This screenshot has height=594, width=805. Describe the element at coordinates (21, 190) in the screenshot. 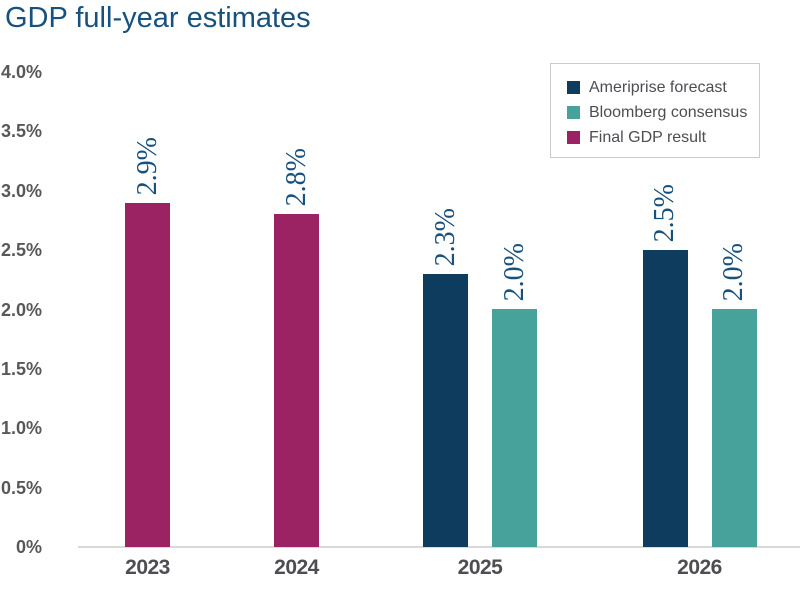

I see `y-axis-tick-label: 3.0%` at that location.